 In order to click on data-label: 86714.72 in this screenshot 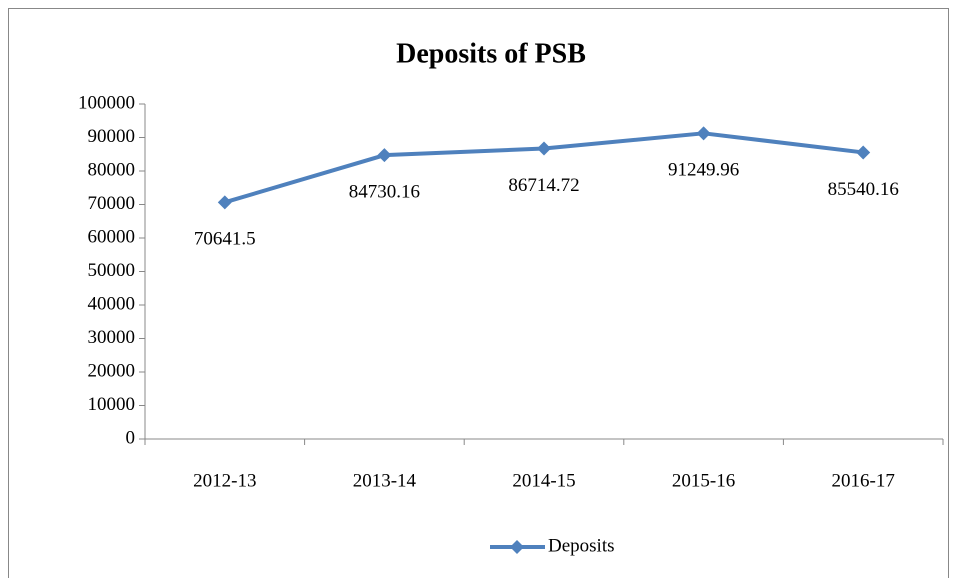, I will do `click(543, 185)`.